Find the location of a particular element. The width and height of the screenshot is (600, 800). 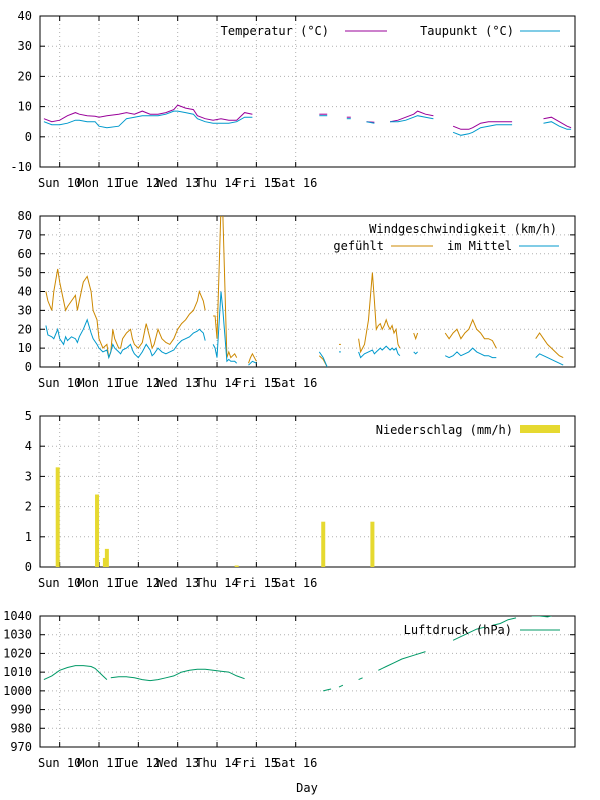

y-tick-label: 80 is located at coordinates (25, 216).